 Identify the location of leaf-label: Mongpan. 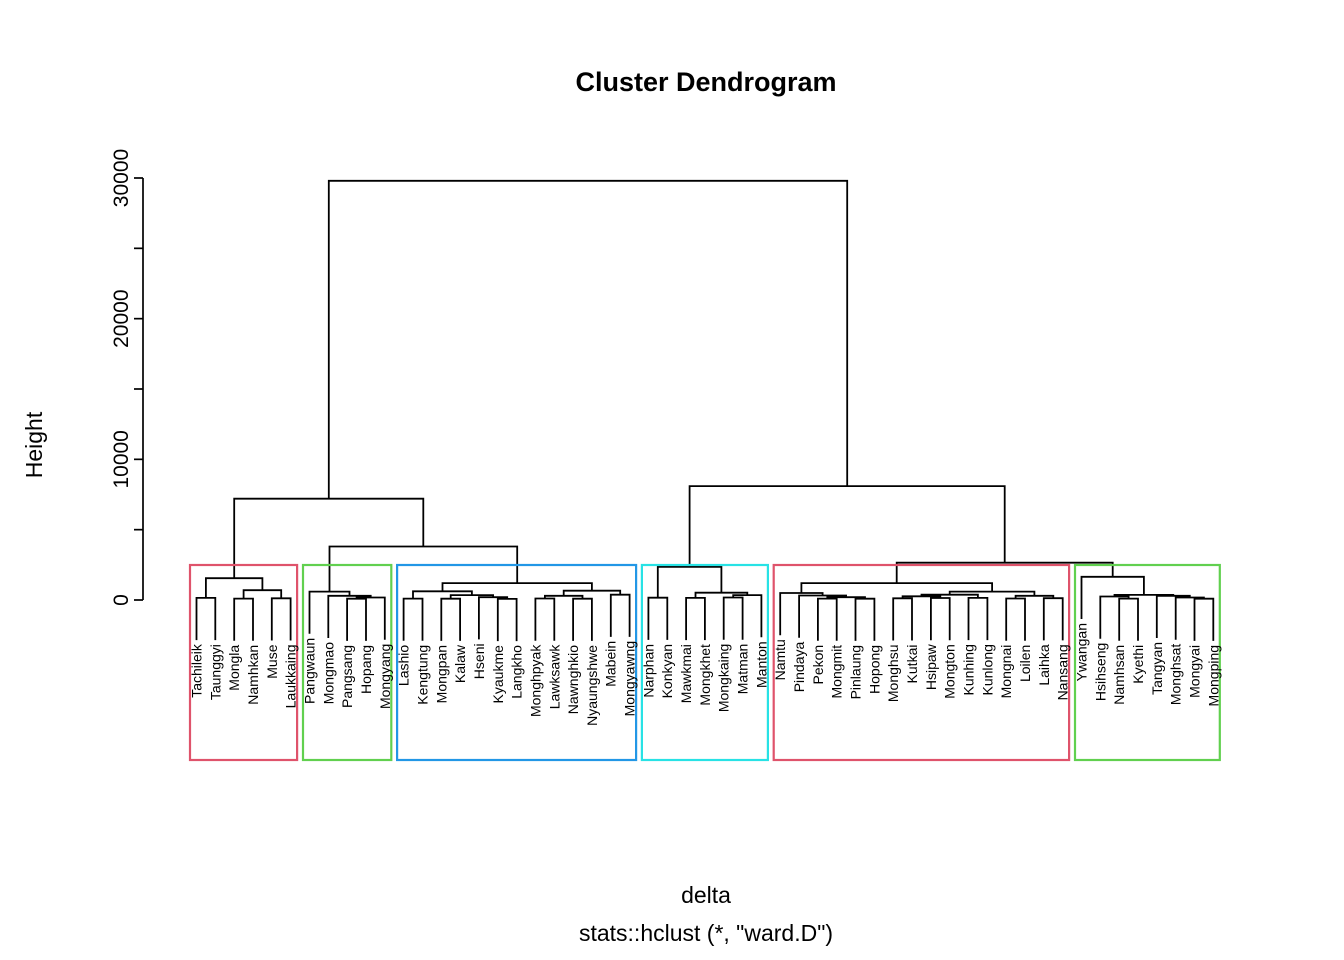
(441, 674).